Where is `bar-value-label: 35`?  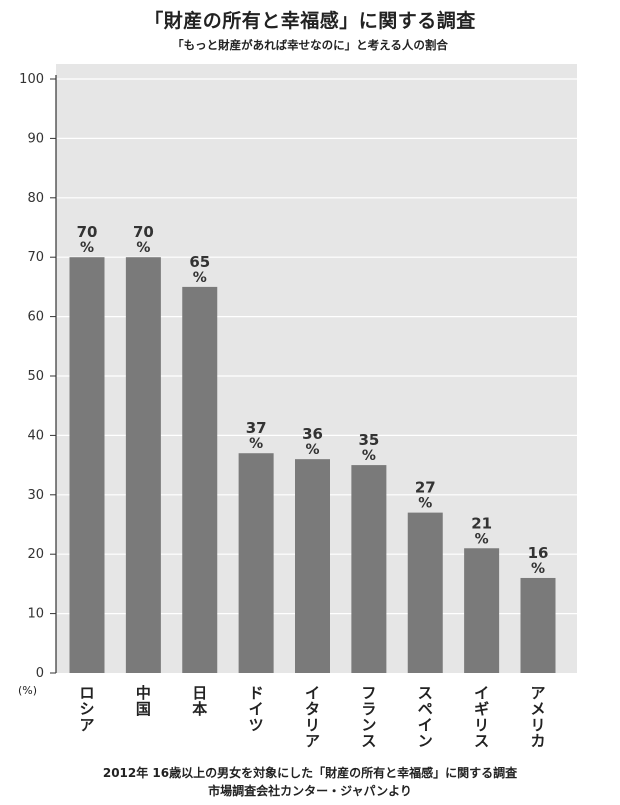
bar-value-label: 35 is located at coordinates (368, 440).